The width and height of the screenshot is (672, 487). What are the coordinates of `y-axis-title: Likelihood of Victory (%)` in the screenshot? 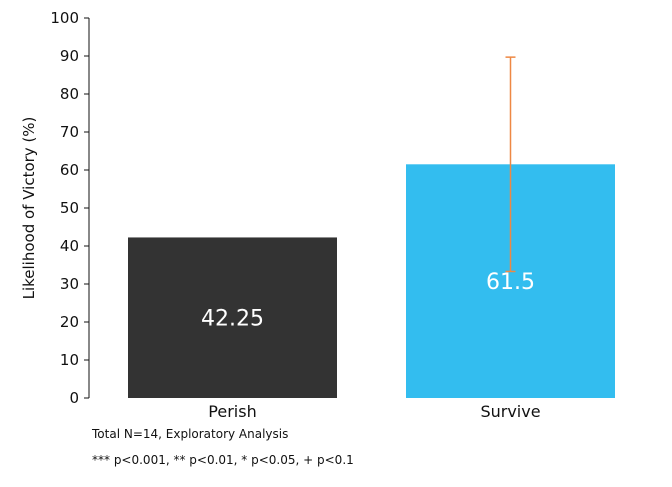 It's located at (29, 208).